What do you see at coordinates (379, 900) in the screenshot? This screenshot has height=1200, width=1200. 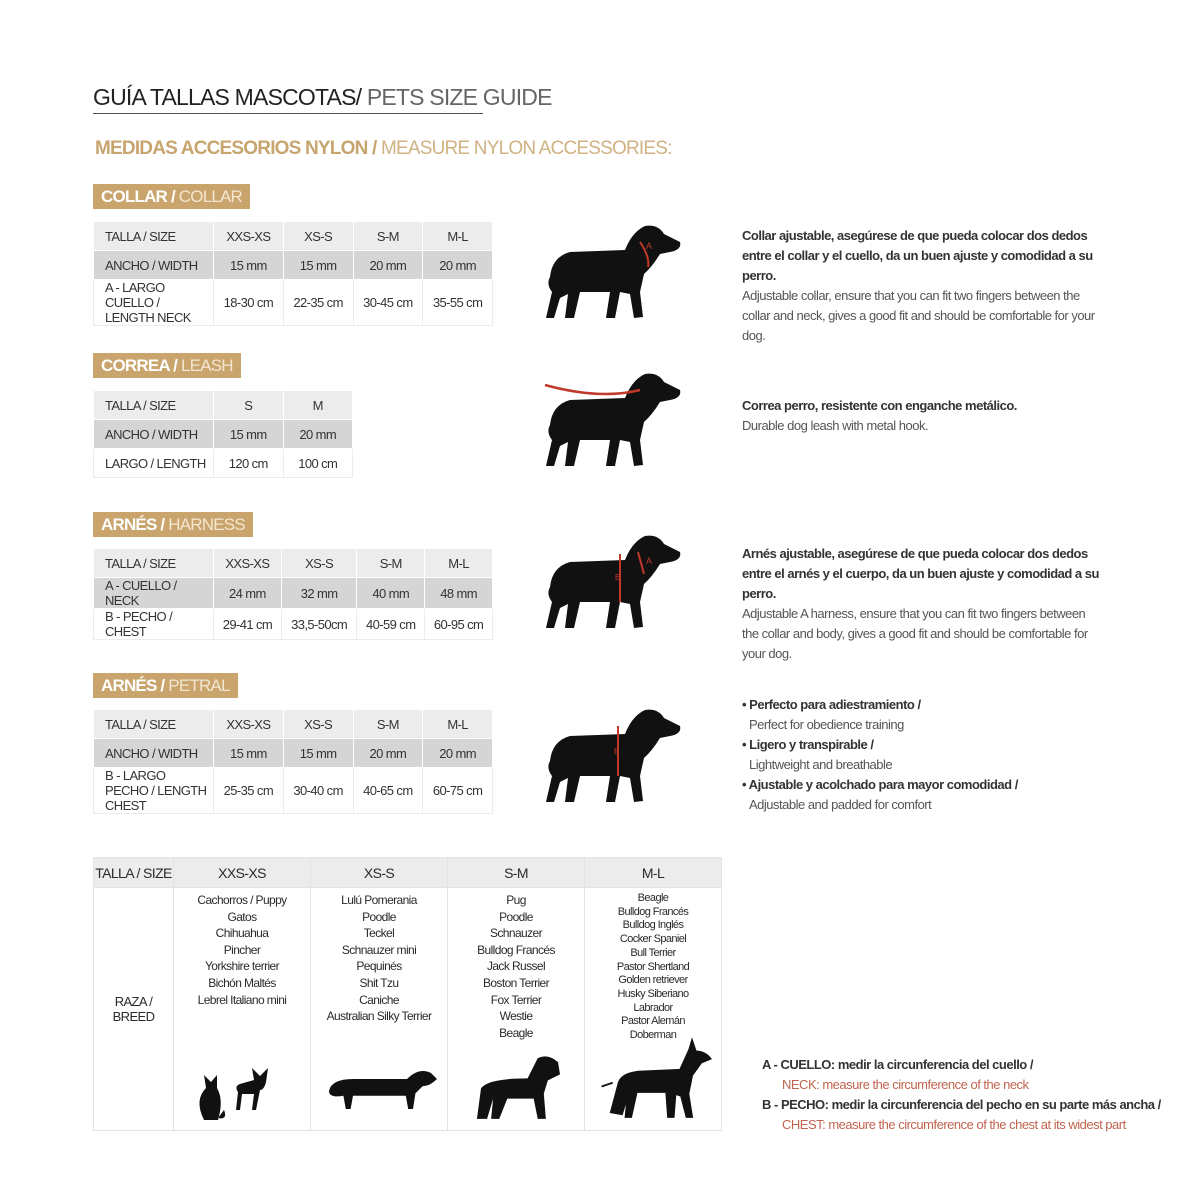 I see `breed-name: Lulú Pomerania` at bounding box center [379, 900].